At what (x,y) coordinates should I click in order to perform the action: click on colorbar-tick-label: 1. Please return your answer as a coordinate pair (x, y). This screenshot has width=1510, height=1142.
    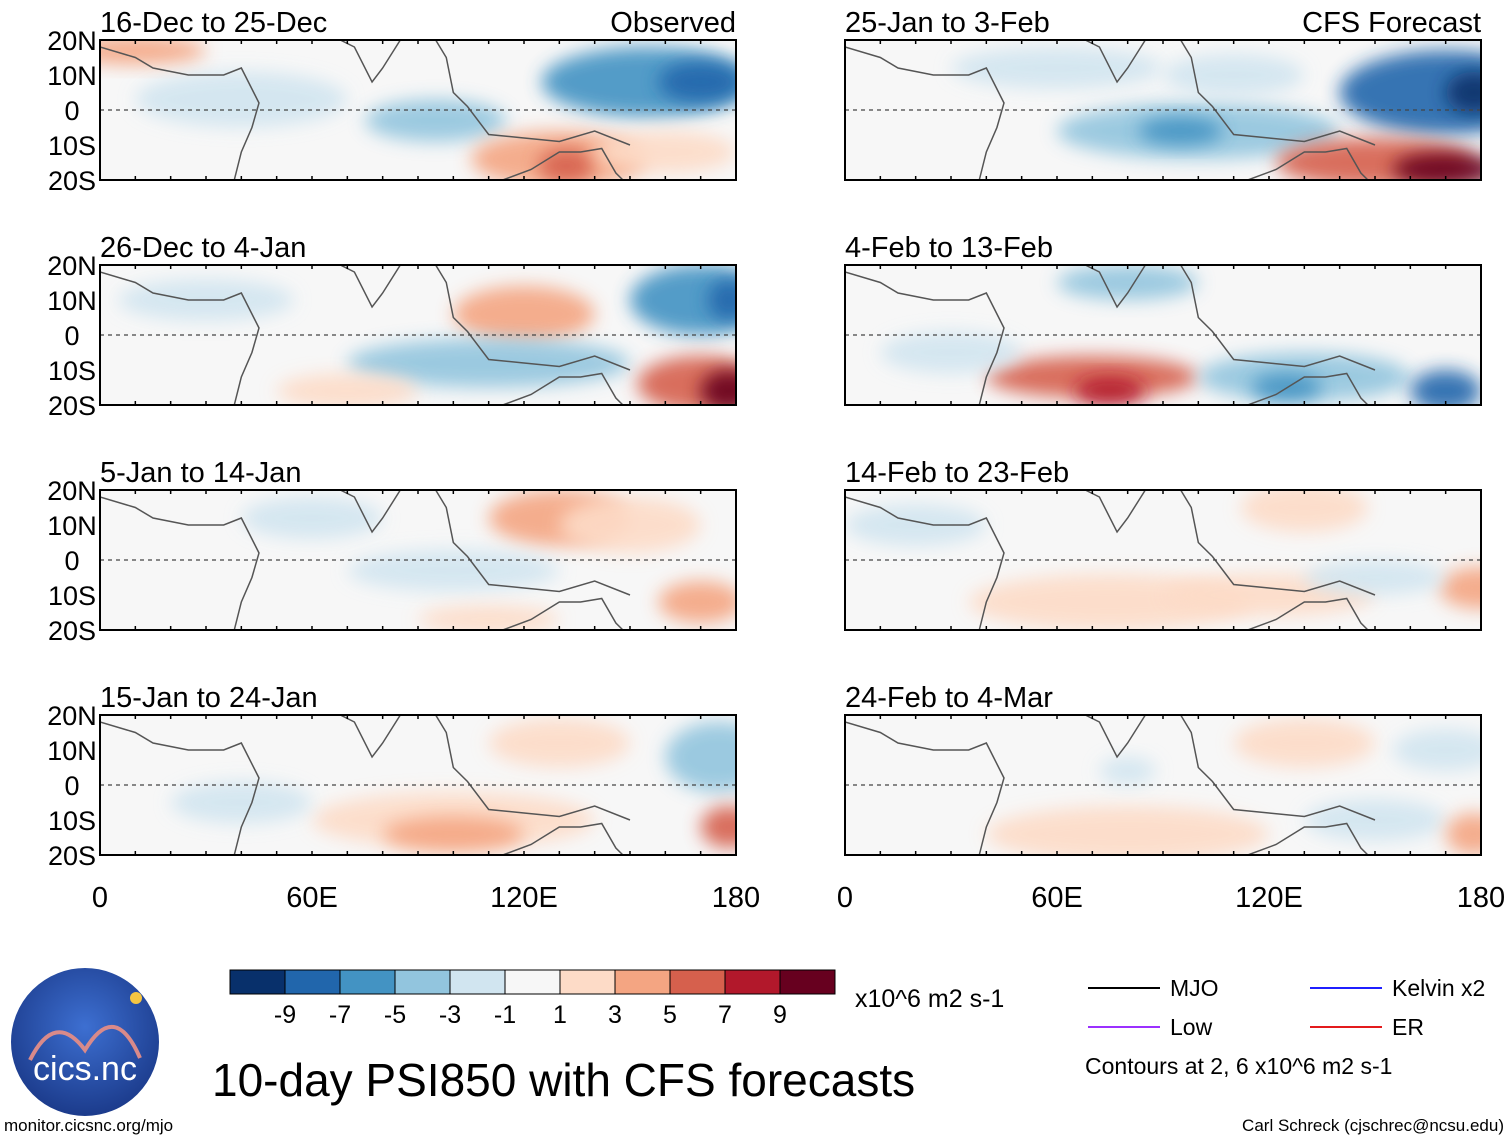
    Looking at the image, I should click on (560, 1015).